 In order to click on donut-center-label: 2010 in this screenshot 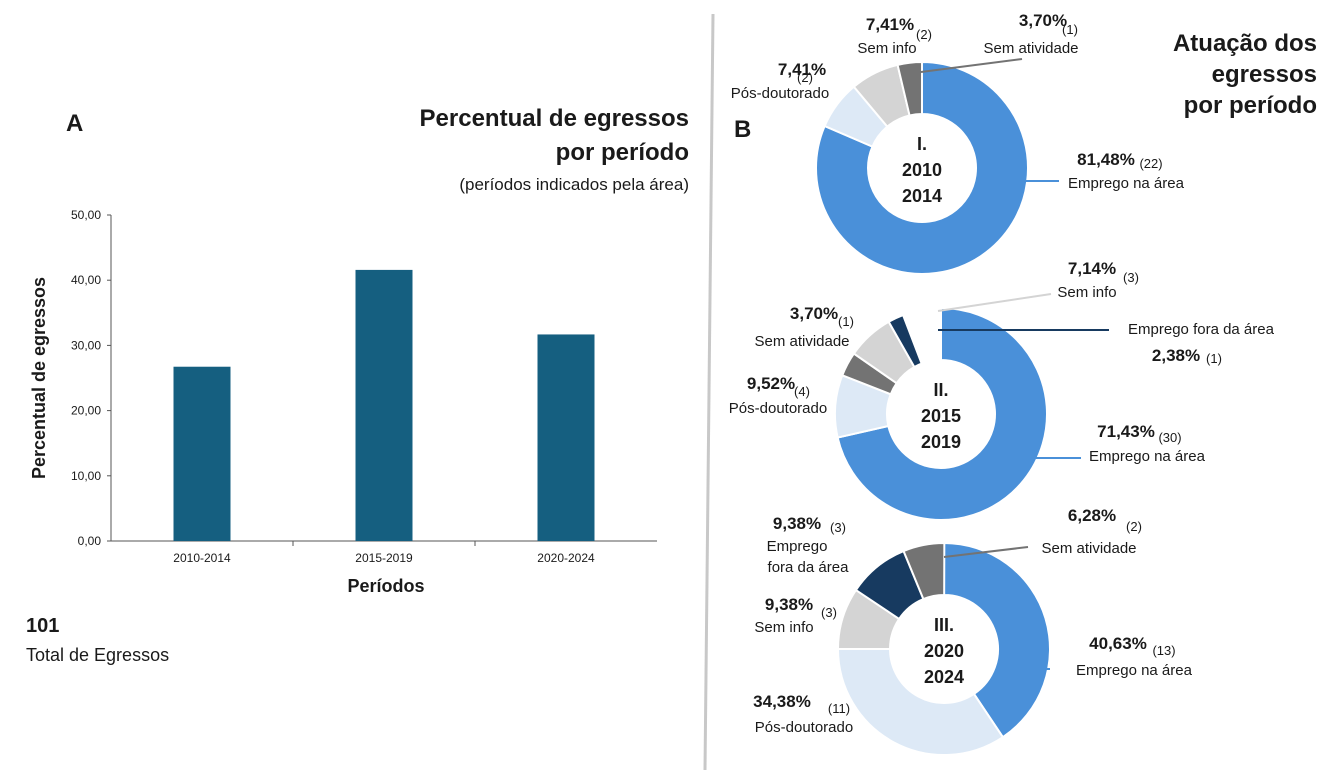, I will do `click(922, 170)`.